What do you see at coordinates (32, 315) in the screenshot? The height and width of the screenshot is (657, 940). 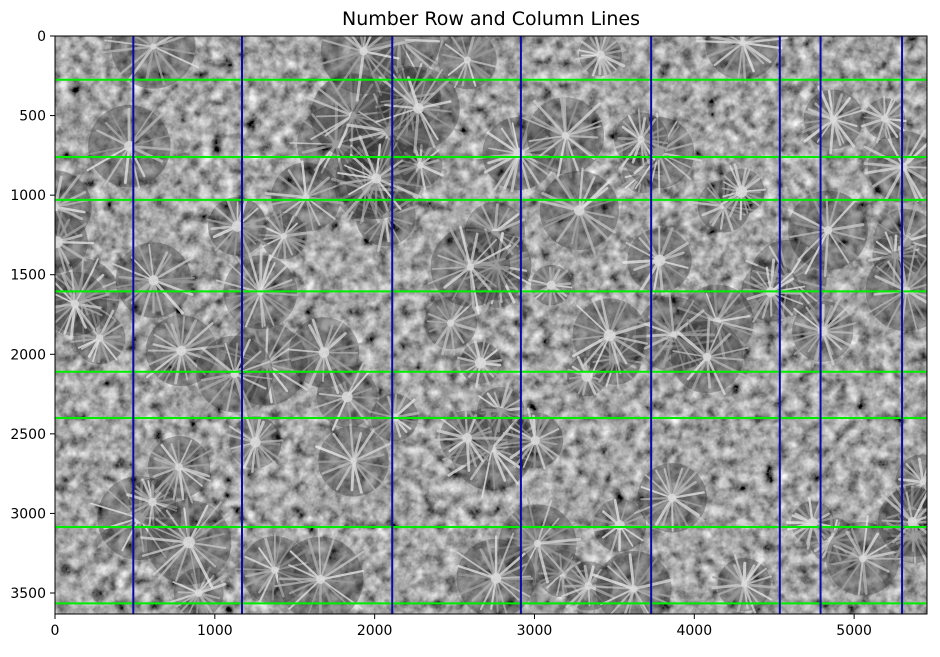 I see `y-axis: 0 500 1000 1500 2000 2500 3000 3500` at bounding box center [32, 315].